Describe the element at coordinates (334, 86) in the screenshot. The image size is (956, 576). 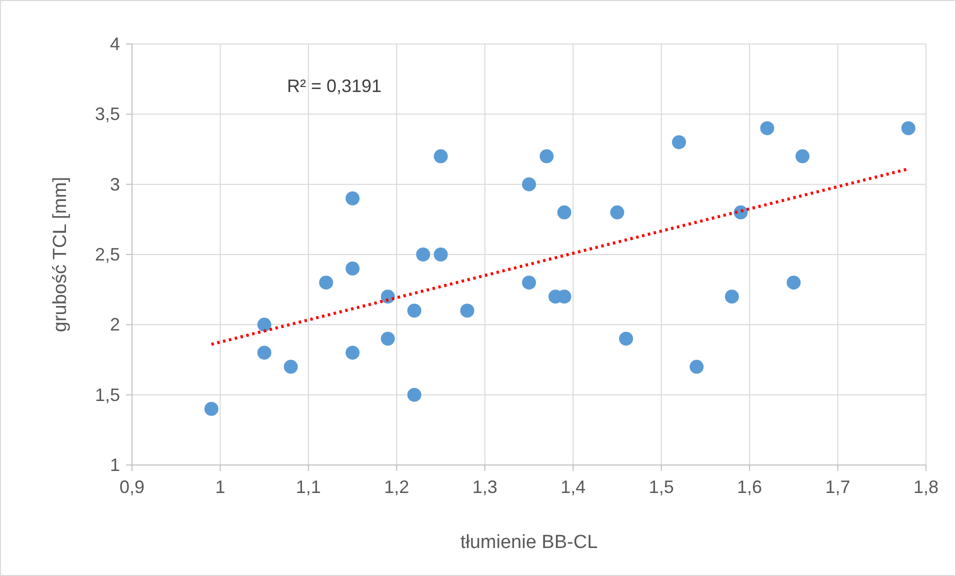
I see `annotation: R² = 0,3191` at that location.